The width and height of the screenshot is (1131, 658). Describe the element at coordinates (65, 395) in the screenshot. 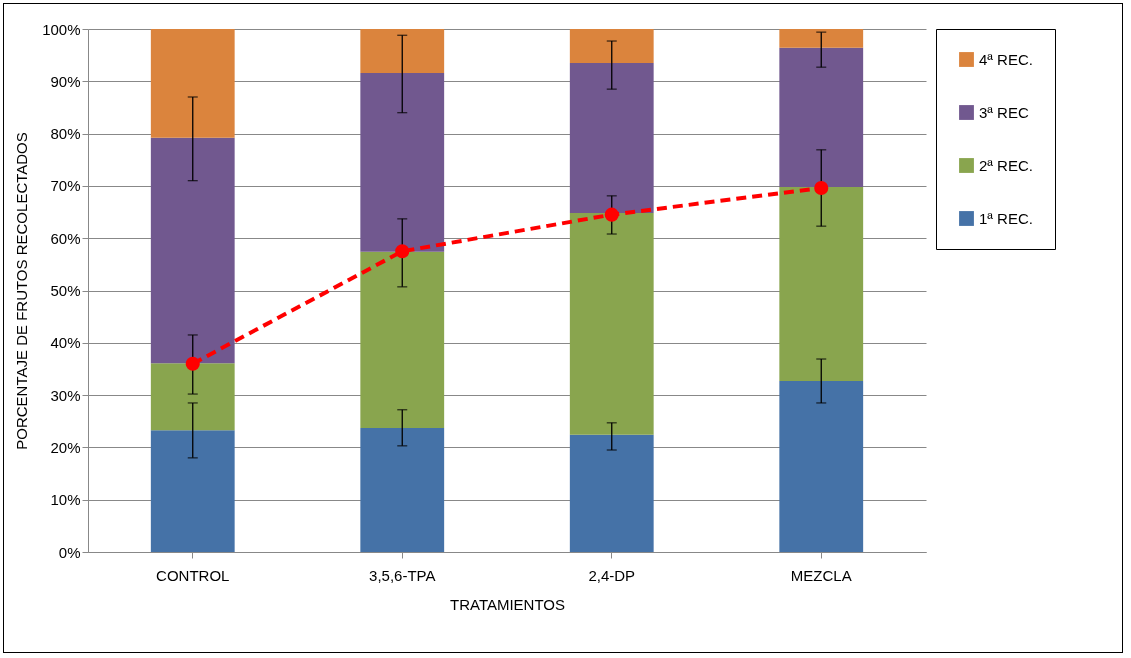

I see `y-tick-label: 30%` at that location.